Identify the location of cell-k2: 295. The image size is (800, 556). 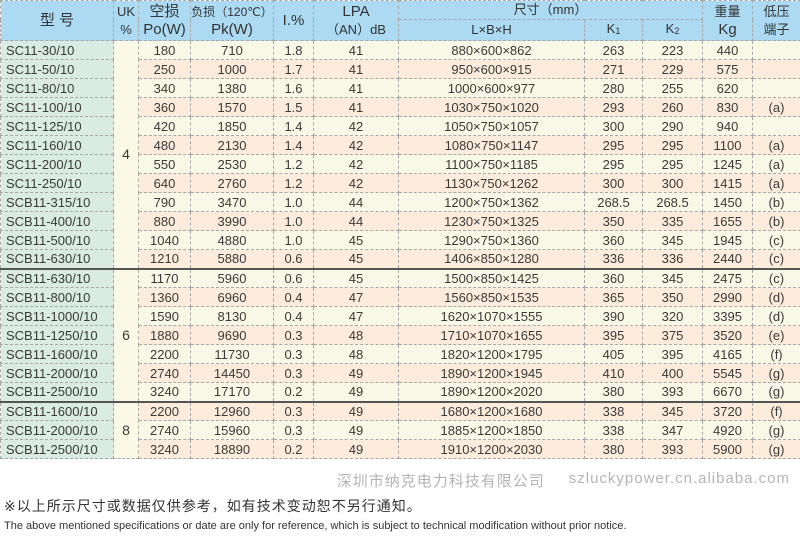
(672, 164).